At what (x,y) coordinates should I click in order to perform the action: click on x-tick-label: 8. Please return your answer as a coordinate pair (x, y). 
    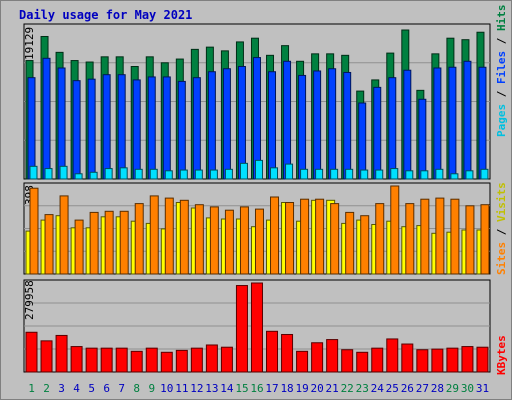
    Looking at the image, I should click on (136, 388).